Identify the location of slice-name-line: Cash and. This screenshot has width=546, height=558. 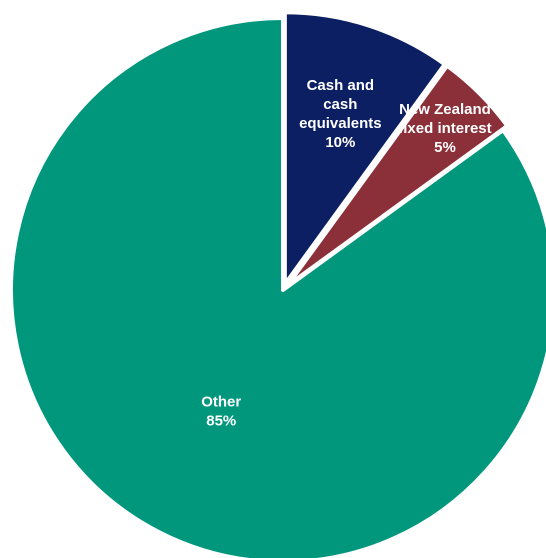
(341, 85).